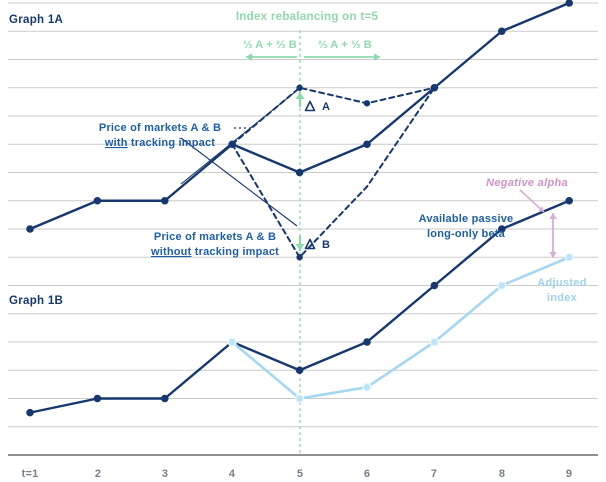 The width and height of the screenshot is (606, 482). What do you see at coordinates (377, 57) in the screenshot?
I see `weight-after-arrow-head` at bounding box center [377, 57].